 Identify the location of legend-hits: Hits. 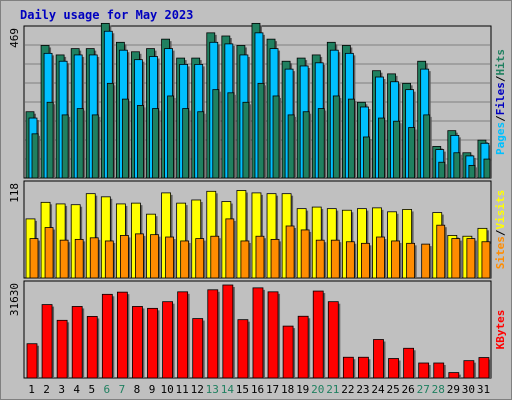
(500, 62).